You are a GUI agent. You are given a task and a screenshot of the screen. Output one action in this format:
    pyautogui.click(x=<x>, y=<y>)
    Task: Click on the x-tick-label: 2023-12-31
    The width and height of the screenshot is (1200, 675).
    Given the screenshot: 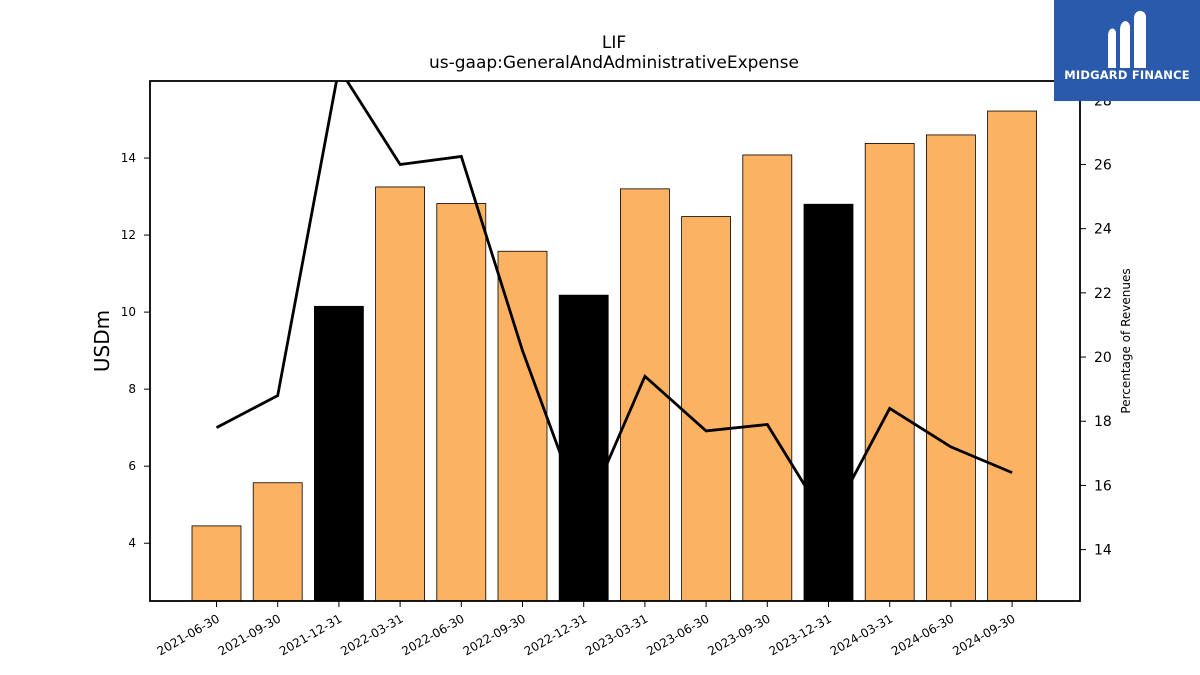 What is the action you would take?
    pyautogui.click(x=800, y=634)
    